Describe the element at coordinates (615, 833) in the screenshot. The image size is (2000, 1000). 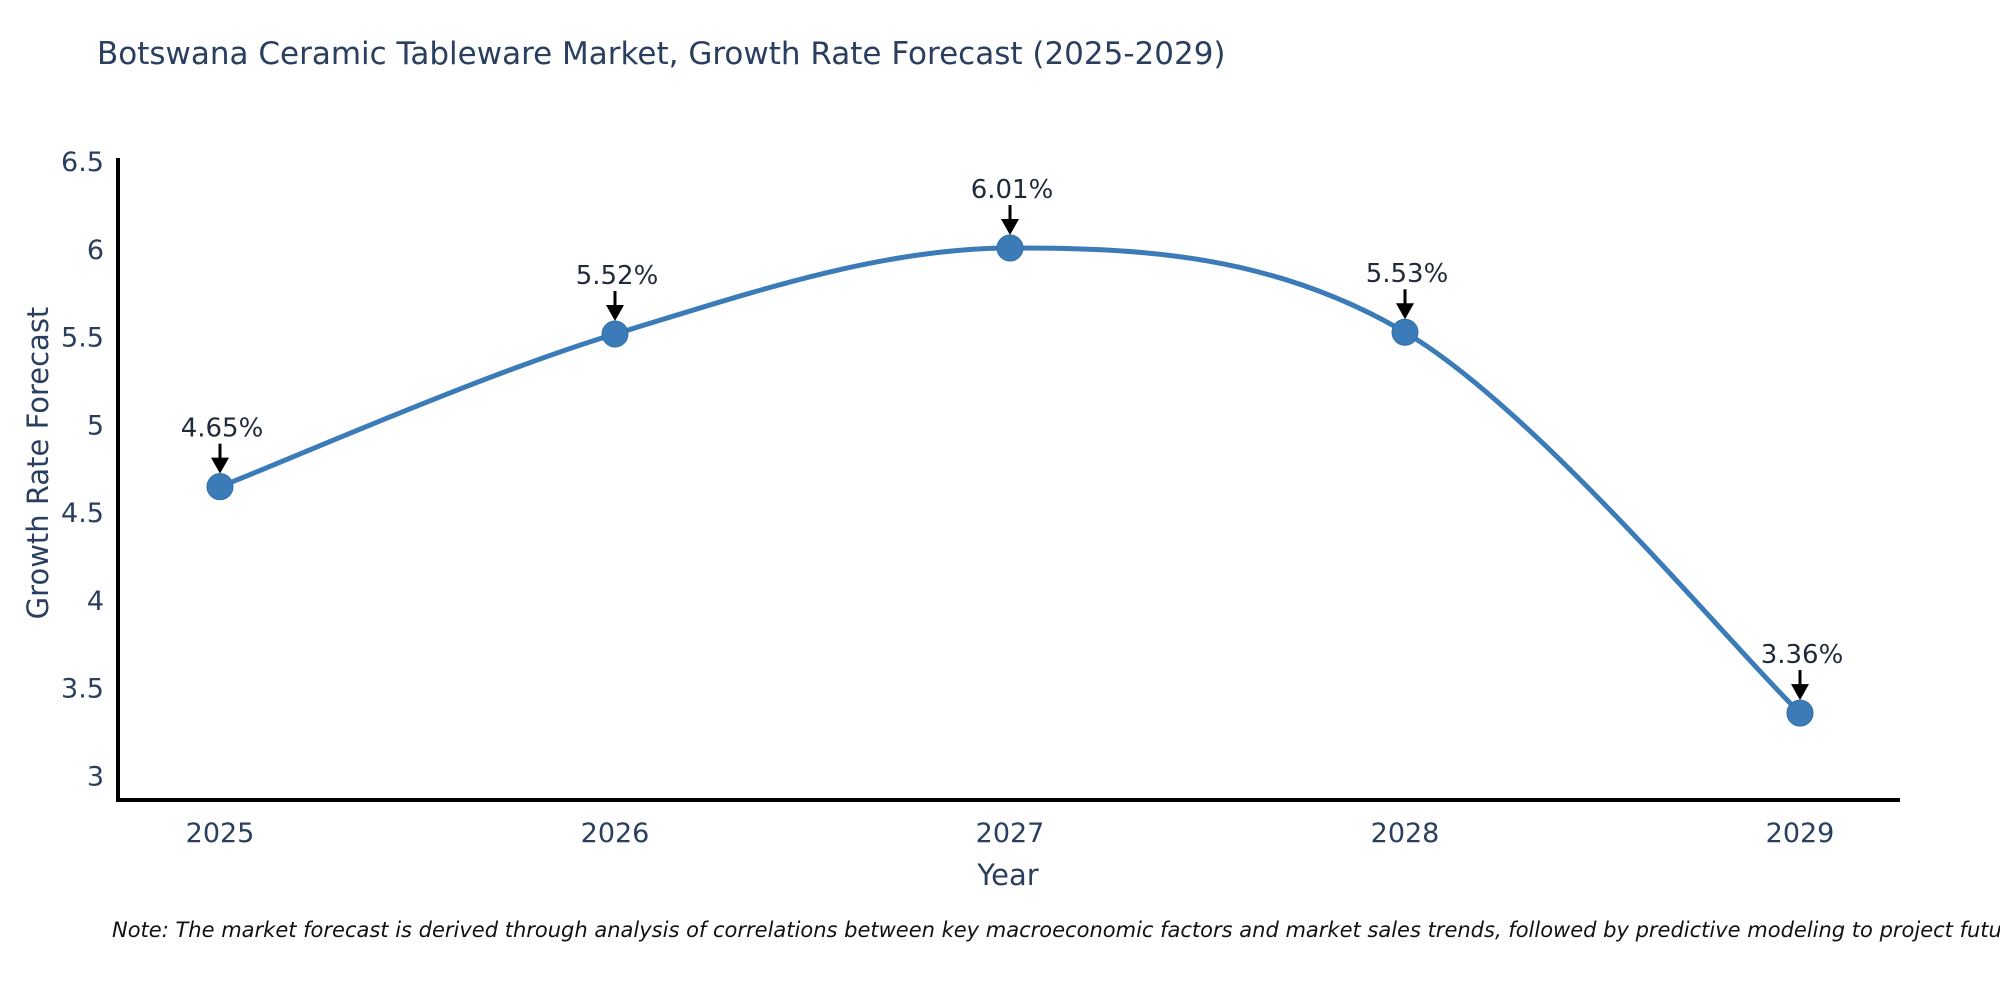
I see `x-tick-label: 2026` at that location.